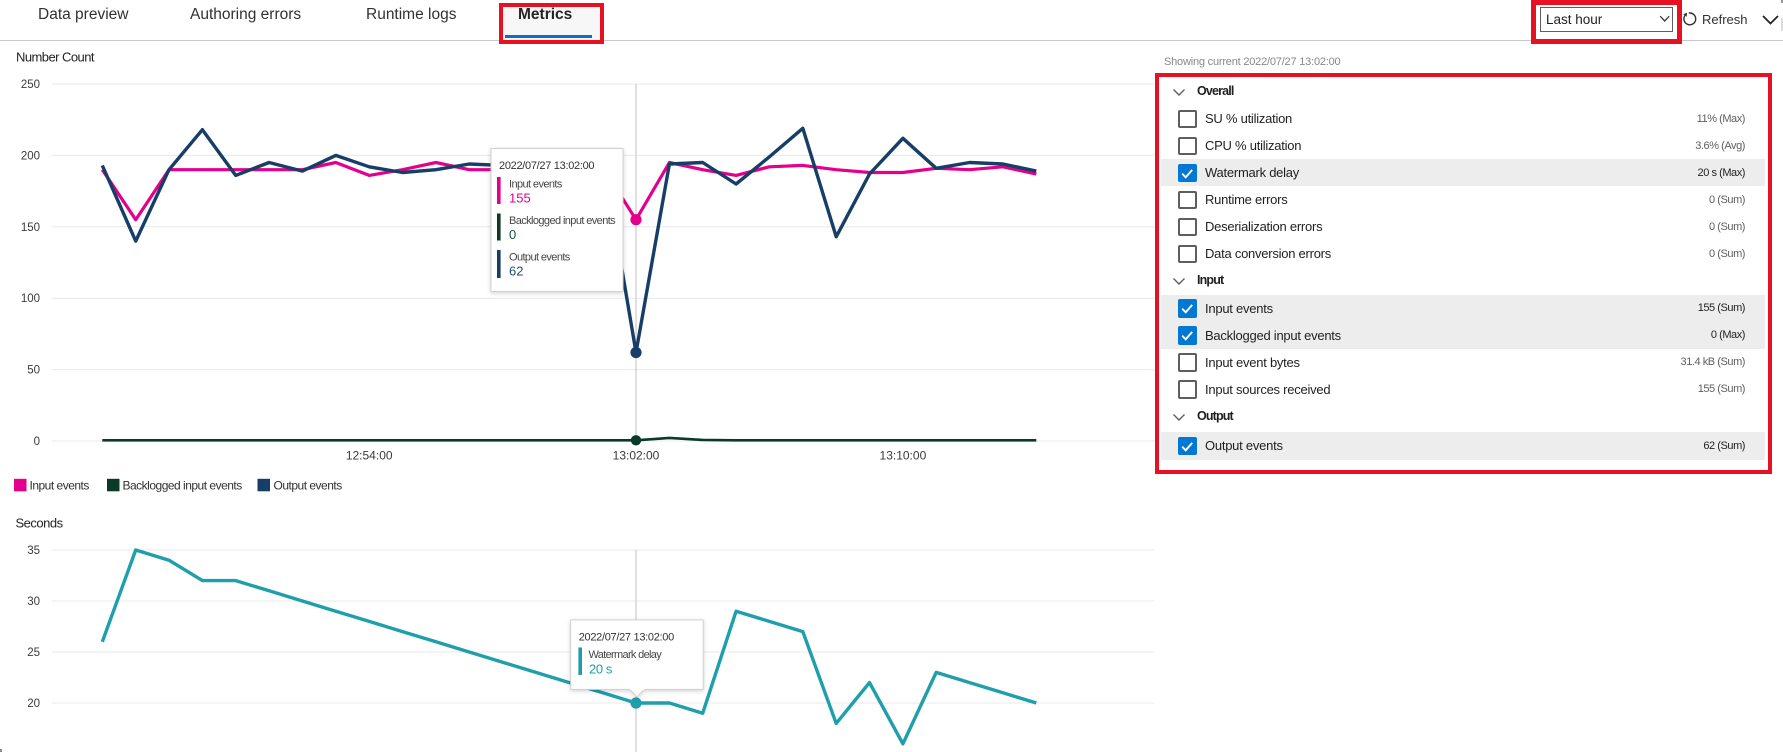 This screenshot has width=1783, height=752. Describe the element at coordinates (33, 704) in the screenshot. I see `svg-text: 20` at that location.